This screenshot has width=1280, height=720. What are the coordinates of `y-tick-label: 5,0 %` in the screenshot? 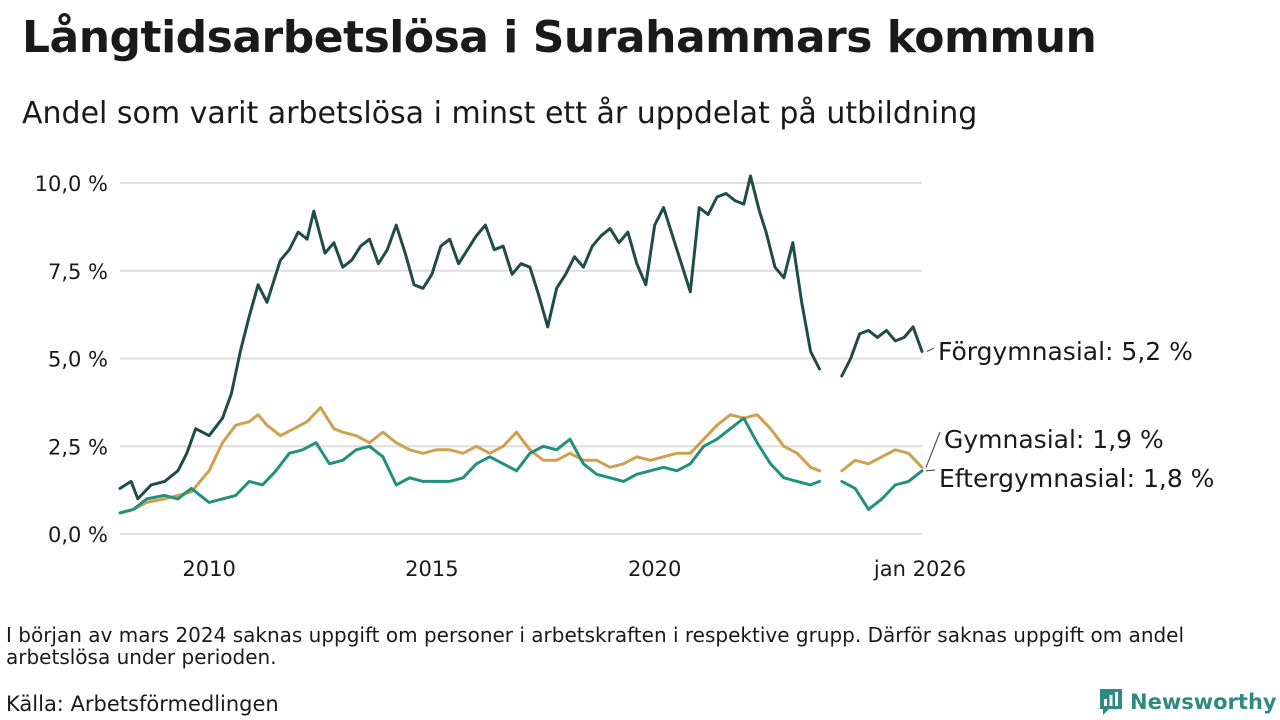 It's located at (78, 360).